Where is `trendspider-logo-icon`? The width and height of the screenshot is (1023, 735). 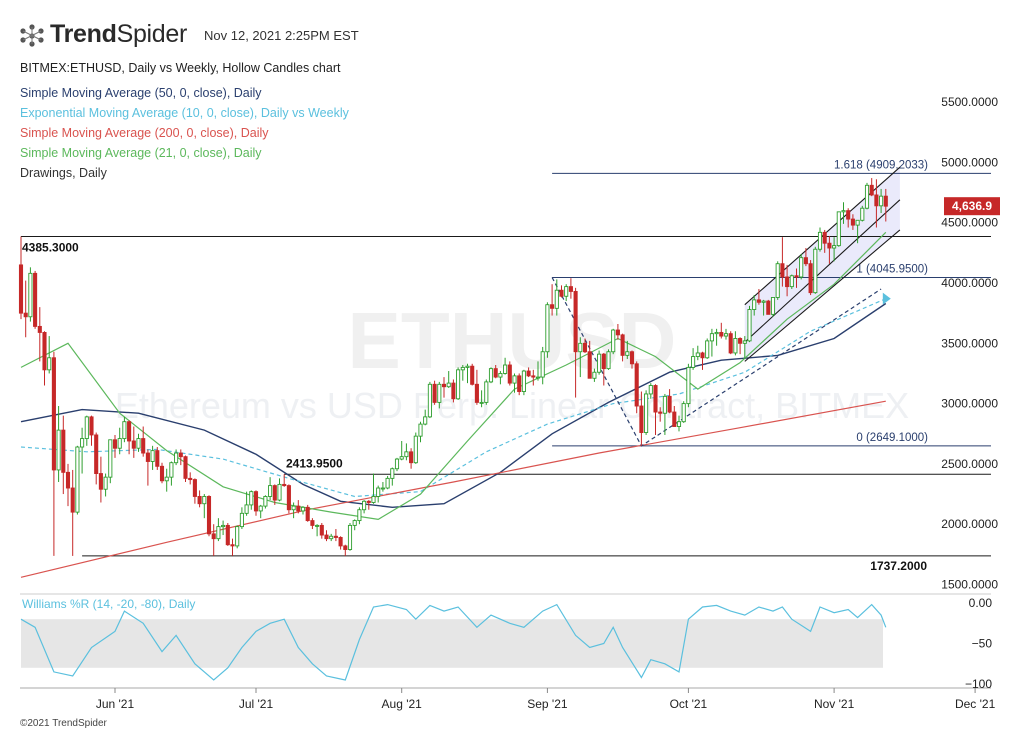 trendspider-logo-icon is located at coordinates (32, 35).